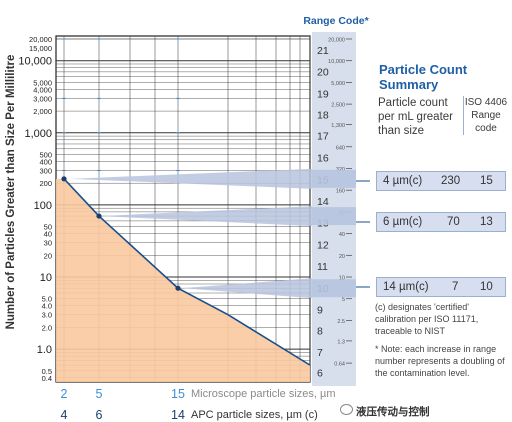 The image size is (512, 422). Describe the element at coordinates (64, 394) in the screenshot. I see `x-tick-microscope: 2` at that location.